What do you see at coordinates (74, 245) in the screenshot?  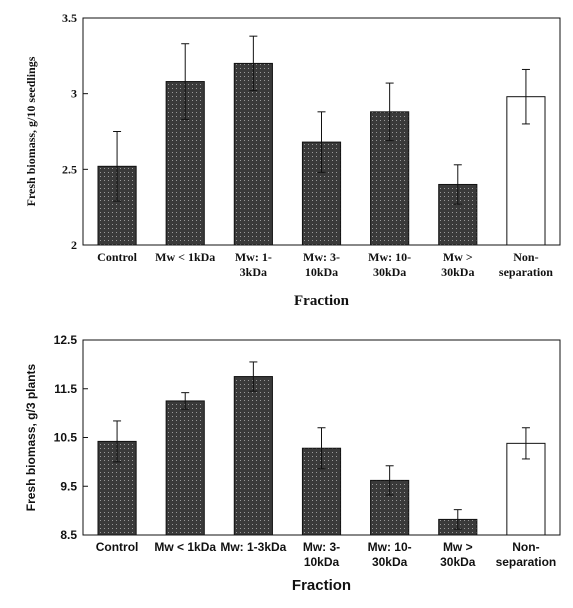 I see `y-tick-label: 2` at bounding box center [74, 245].